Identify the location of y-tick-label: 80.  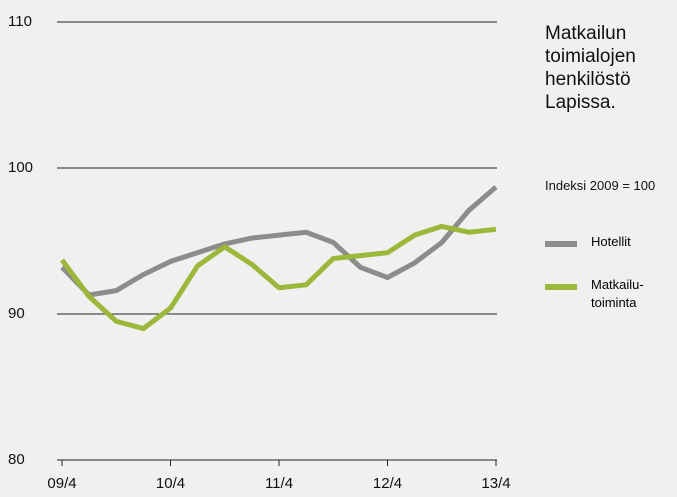
(16, 459).